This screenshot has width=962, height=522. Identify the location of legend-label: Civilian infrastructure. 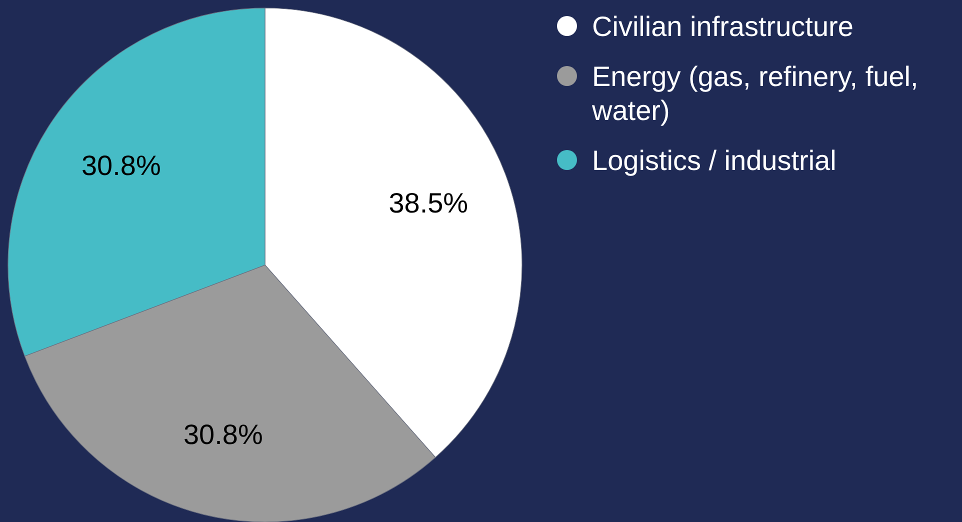
(723, 26).